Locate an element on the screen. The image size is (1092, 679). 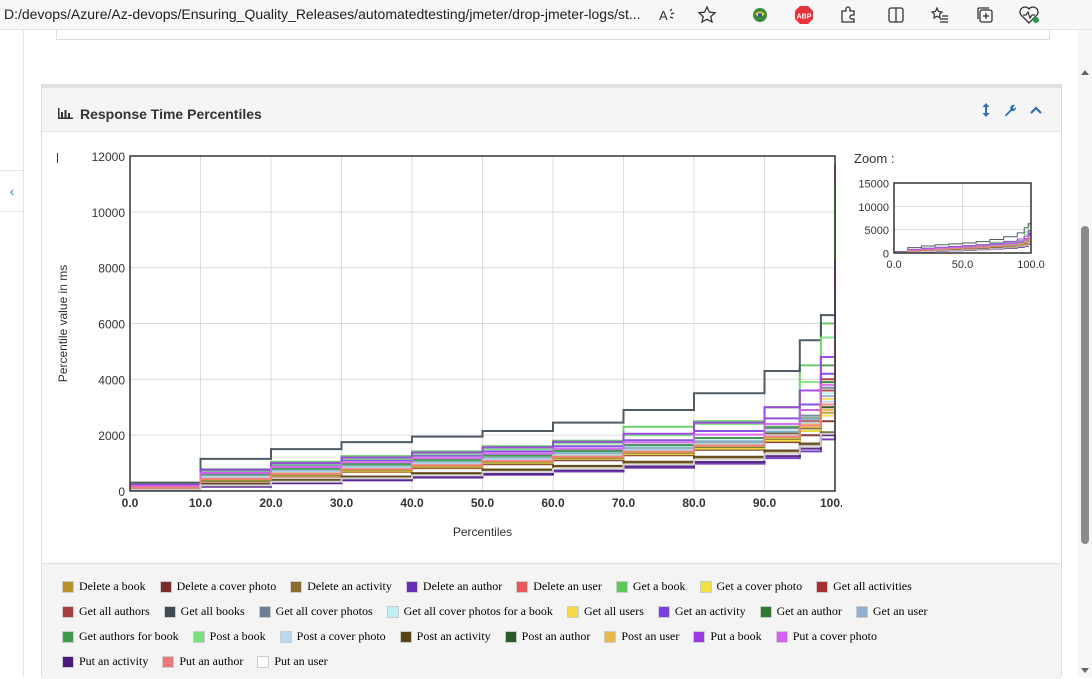
legend-item: Delete an activity is located at coordinates (341, 586).